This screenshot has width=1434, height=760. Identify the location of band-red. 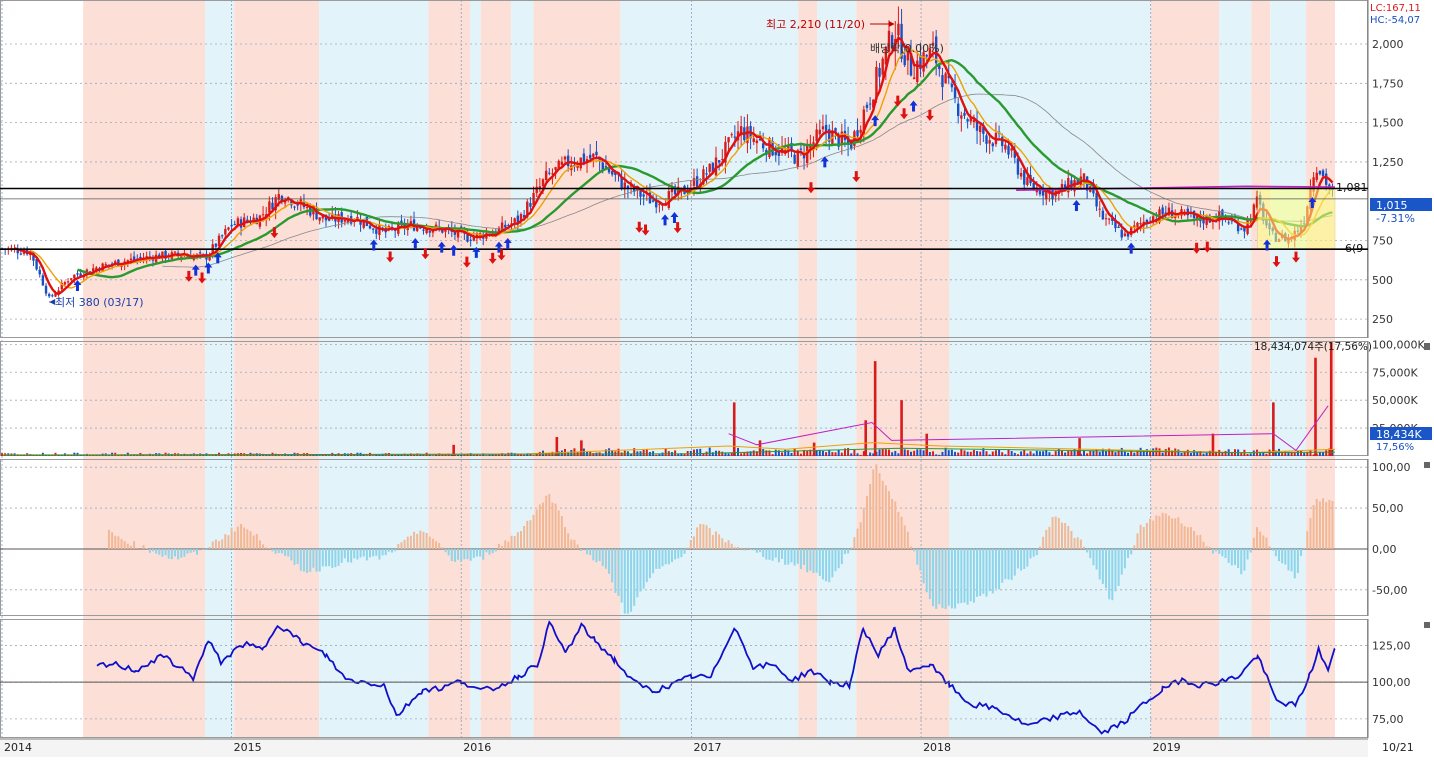
(1260, 369).